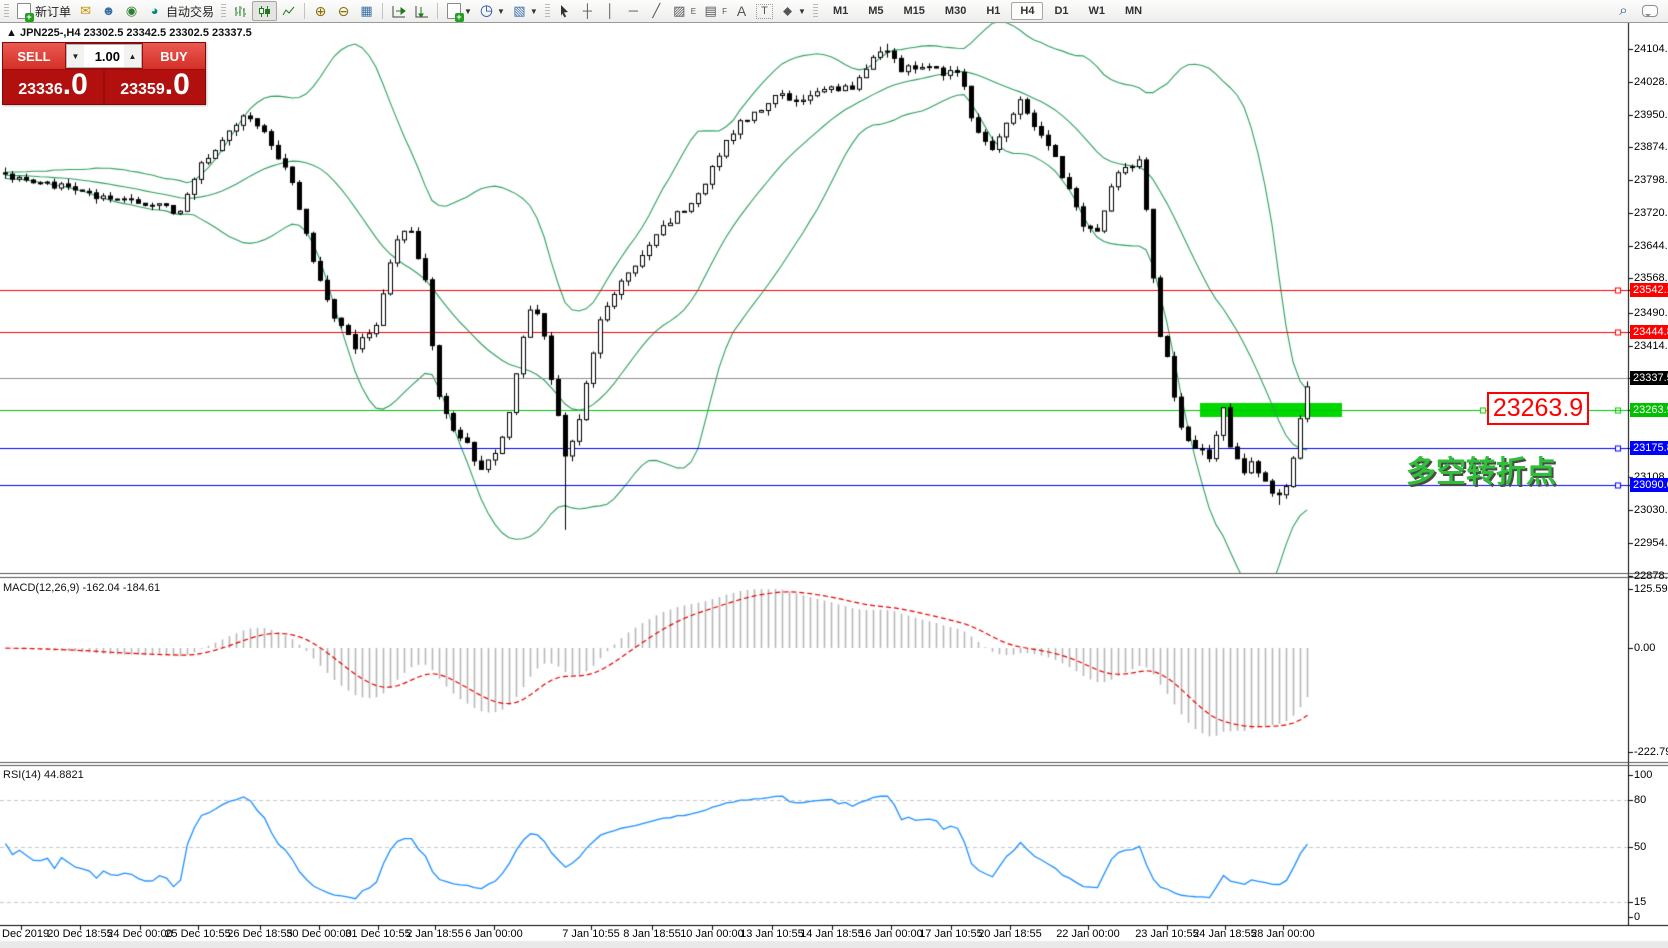 Image resolution: width=1668 pixels, height=948 pixels. What do you see at coordinates (240, 11) in the screenshot?
I see `bar-chart-button` at bounding box center [240, 11].